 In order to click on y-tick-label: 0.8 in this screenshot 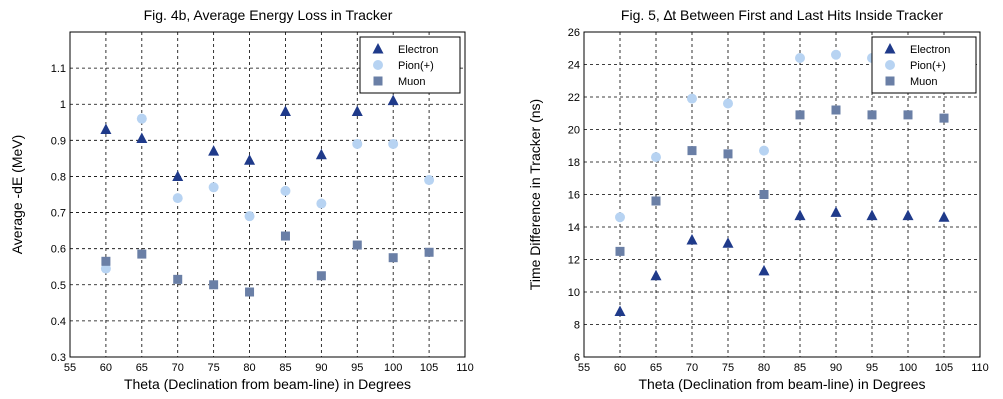, I will do `click(58, 177)`.